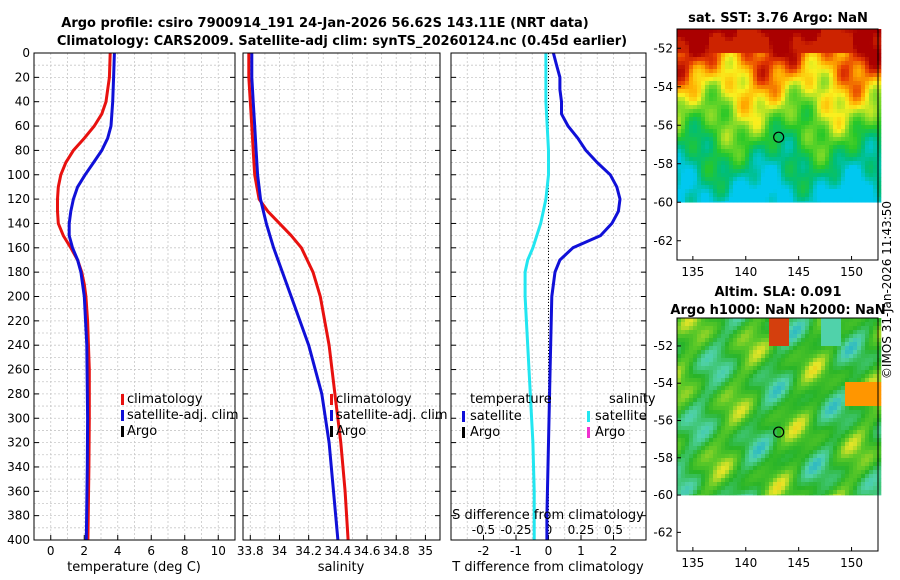 The image size is (900, 580). What do you see at coordinates (26, 53) in the screenshot?
I see `depth-tick-label: 0` at bounding box center [26, 53].